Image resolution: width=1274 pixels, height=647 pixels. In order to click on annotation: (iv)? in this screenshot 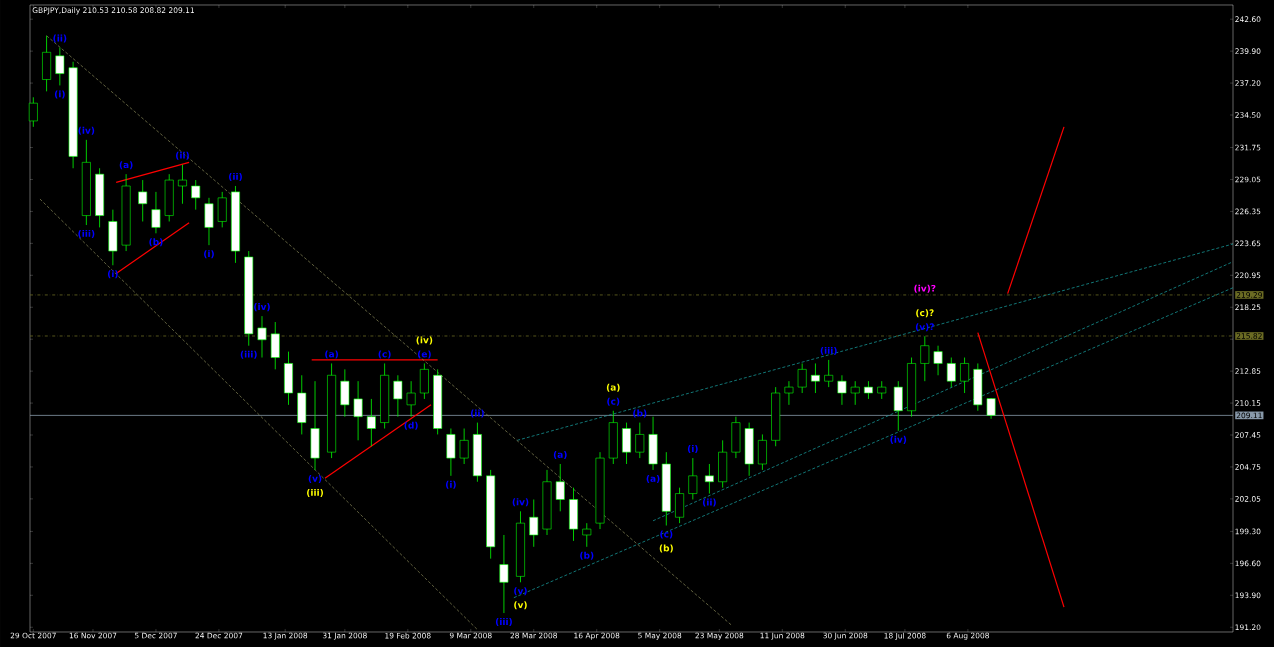, I will do `click(925, 288)`.